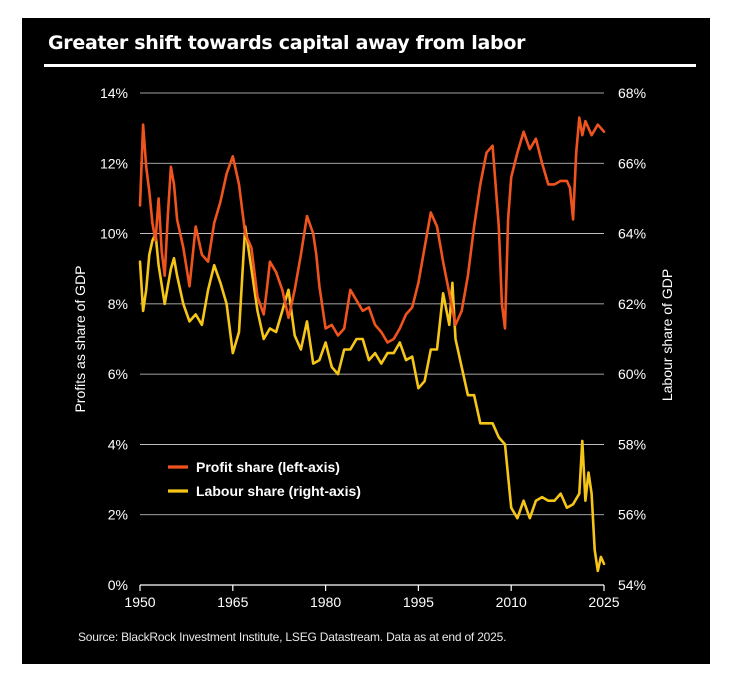  Describe the element at coordinates (370, 65) in the screenshot. I see `title-divider` at that location.